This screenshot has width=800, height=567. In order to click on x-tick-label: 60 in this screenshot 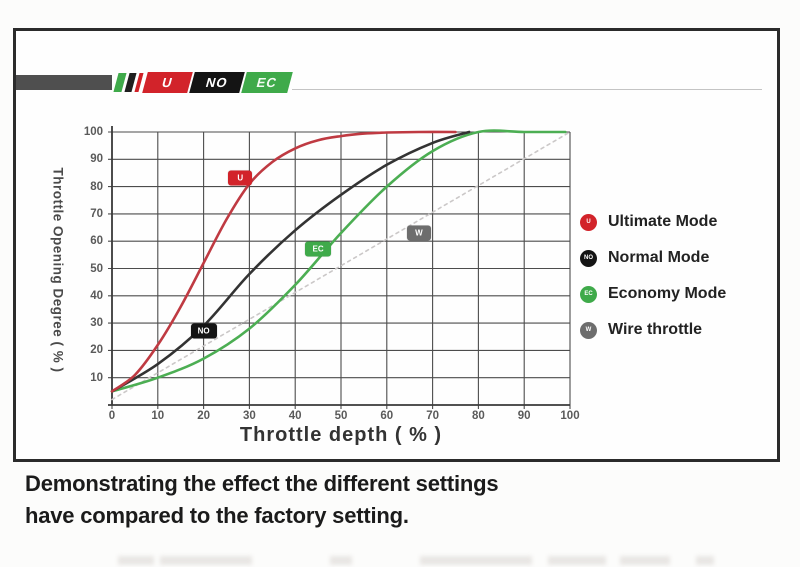, I will do `click(387, 416)`.